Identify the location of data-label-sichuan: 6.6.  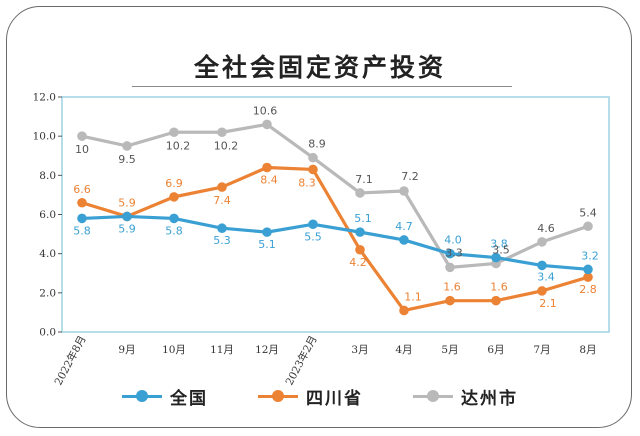
(82, 189).